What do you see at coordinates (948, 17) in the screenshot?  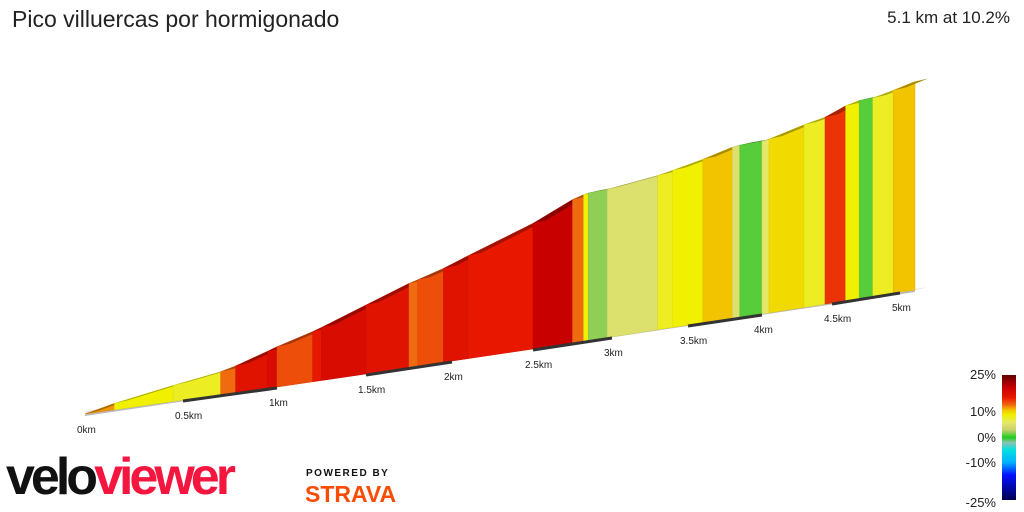 I see `climb-summary: 5.1 km at 10.2%` at bounding box center [948, 17].